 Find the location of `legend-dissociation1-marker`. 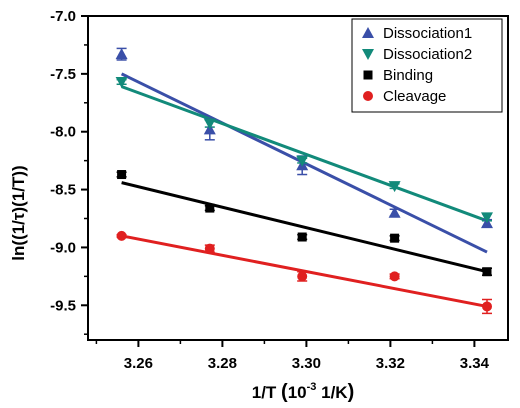

legend-dissociation1-marker is located at coordinates (368, 32).